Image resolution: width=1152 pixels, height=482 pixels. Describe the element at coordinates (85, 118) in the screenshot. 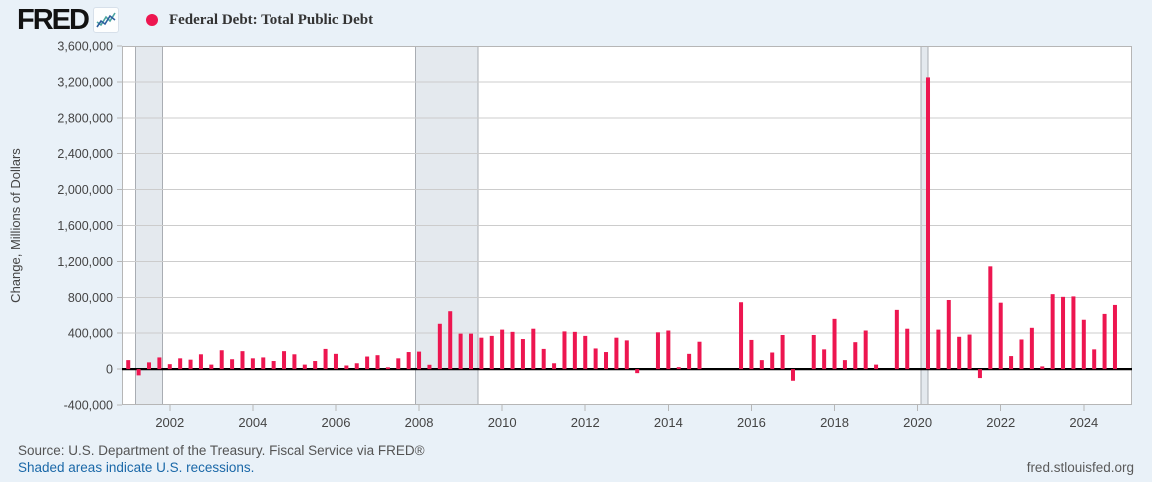

I see `y-tick-label: 2,800,000` at that location.